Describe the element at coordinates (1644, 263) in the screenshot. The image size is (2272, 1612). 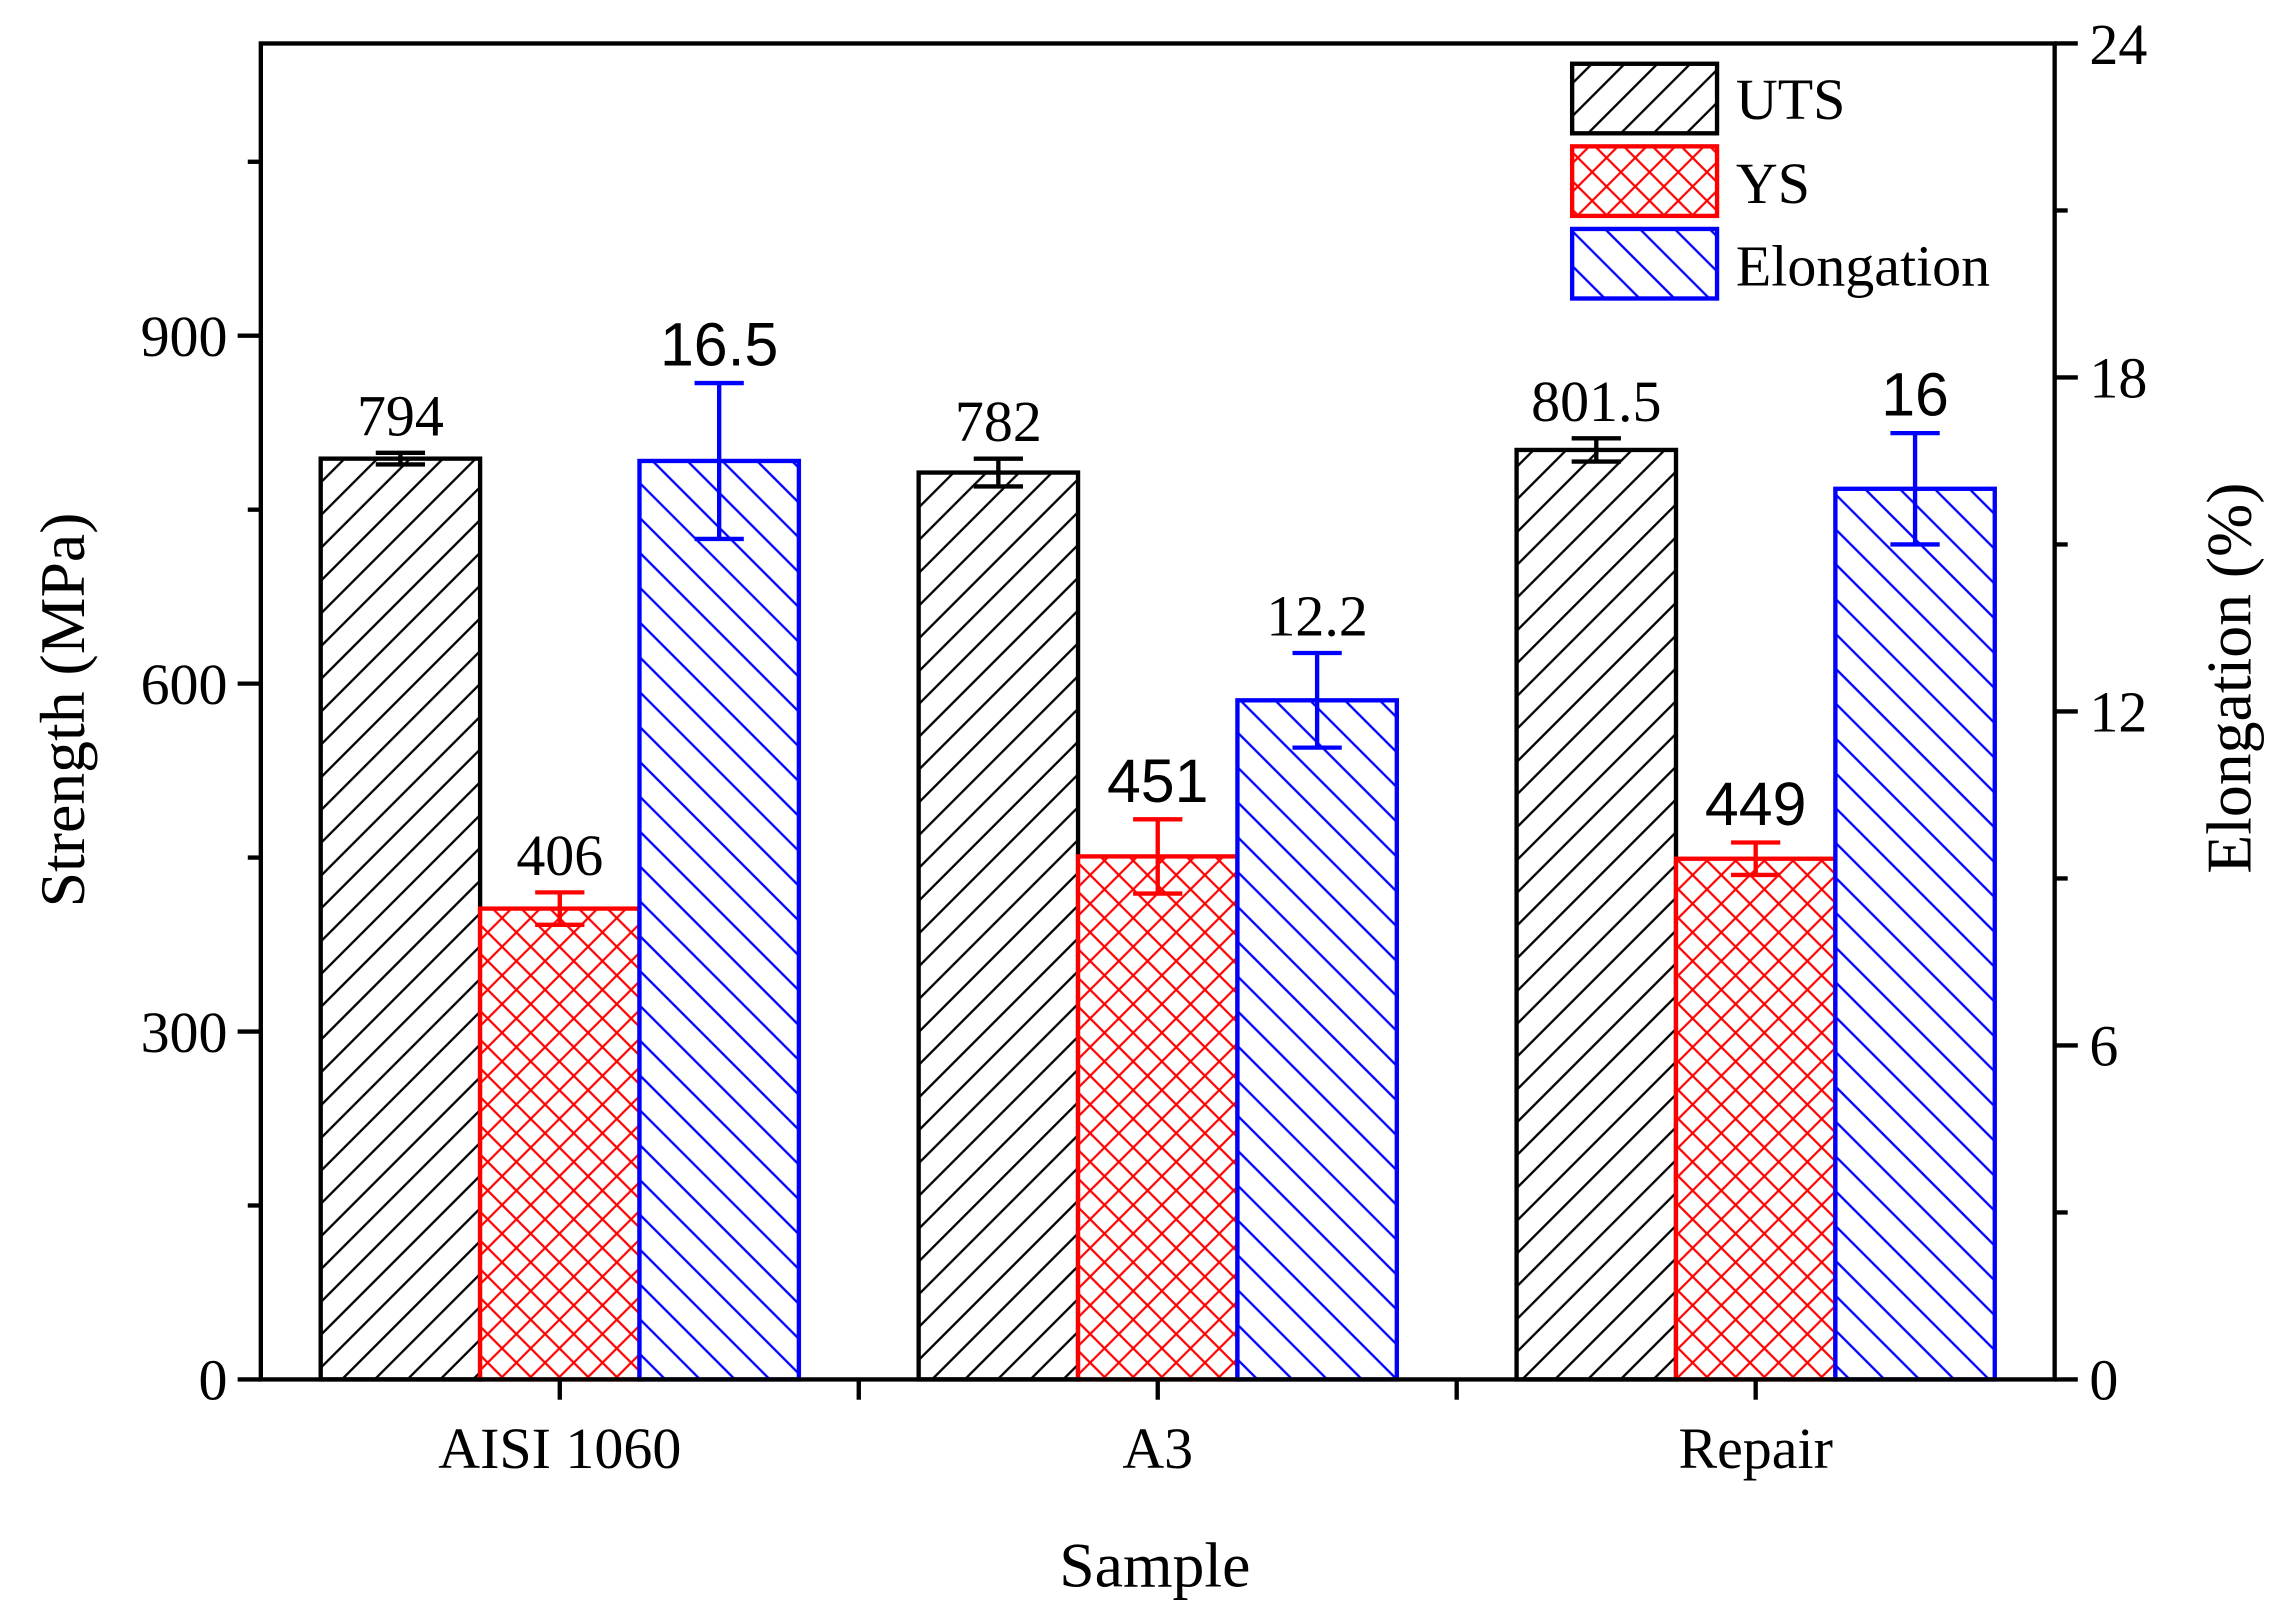
I see `legend-swatch-elongation` at that location.